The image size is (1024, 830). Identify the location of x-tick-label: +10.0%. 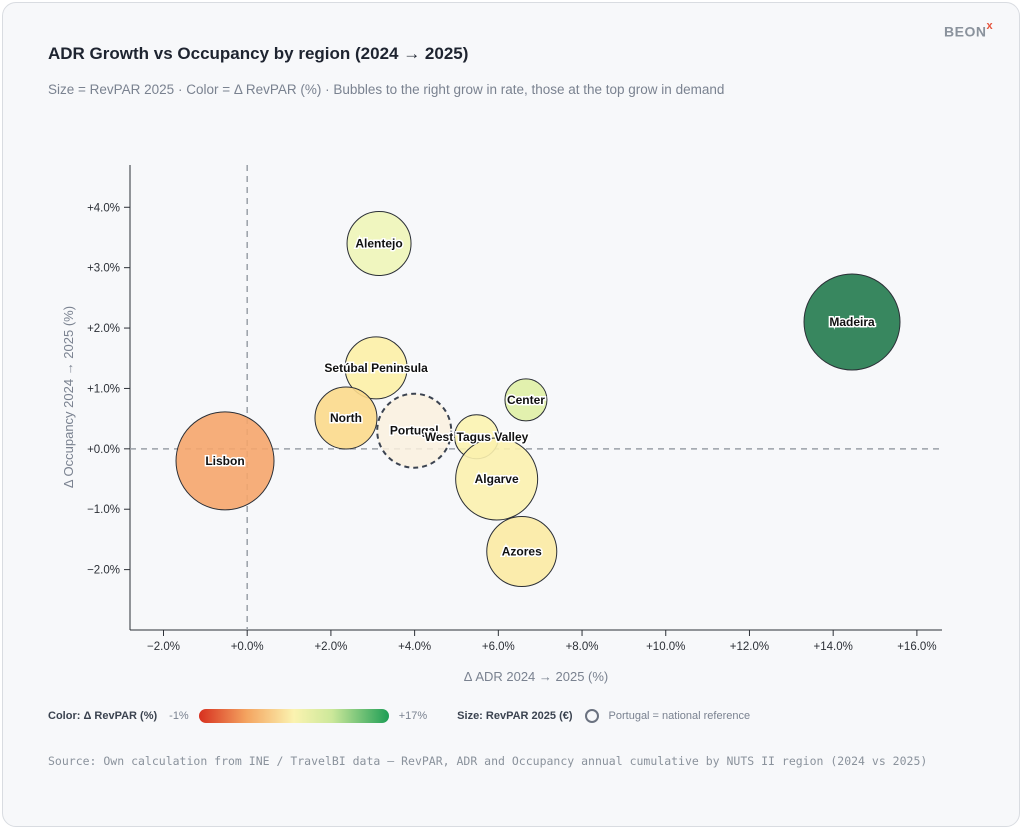
(665, 647).